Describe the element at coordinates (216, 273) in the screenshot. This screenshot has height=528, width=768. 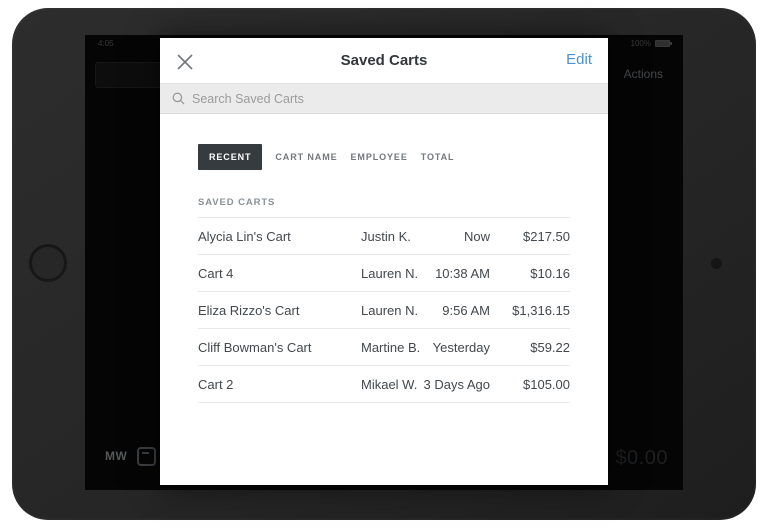
I see `cart-name: Cart 4` at that location.